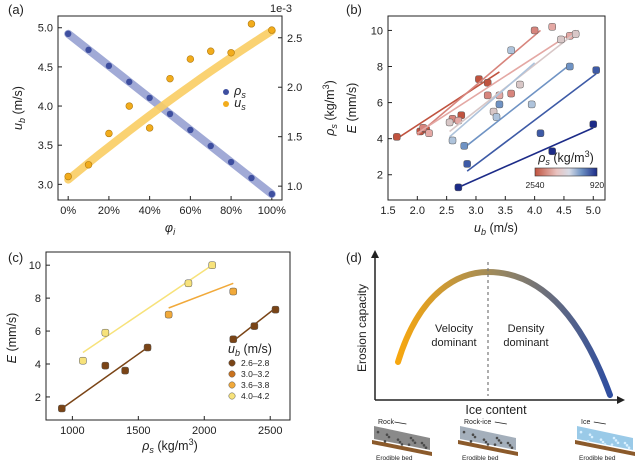 Image resolution: width=640 pixels, height=462 pixels. What do you see at coordinates (170, 105) in the screenshot?
I see `panel-a-velocity-trend` at bounding box center [170, 105].